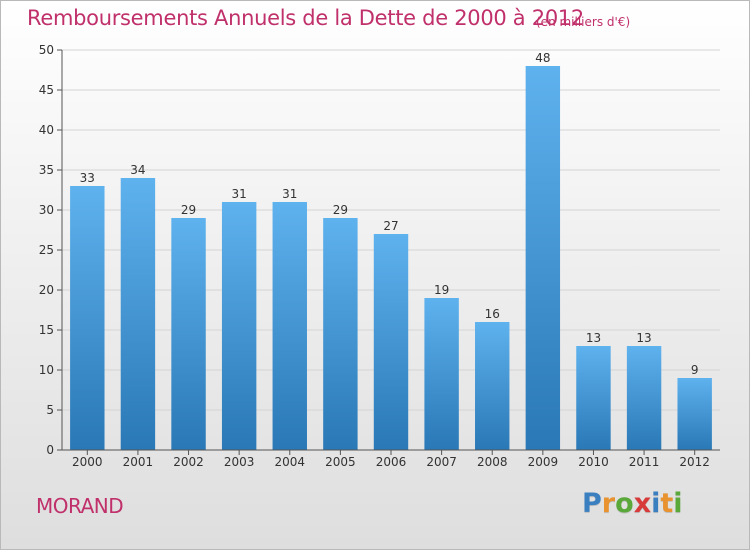 The height and width of the screenshot is (550, 750). I want to click on x-tick-label: 2008, so click(492, 462).